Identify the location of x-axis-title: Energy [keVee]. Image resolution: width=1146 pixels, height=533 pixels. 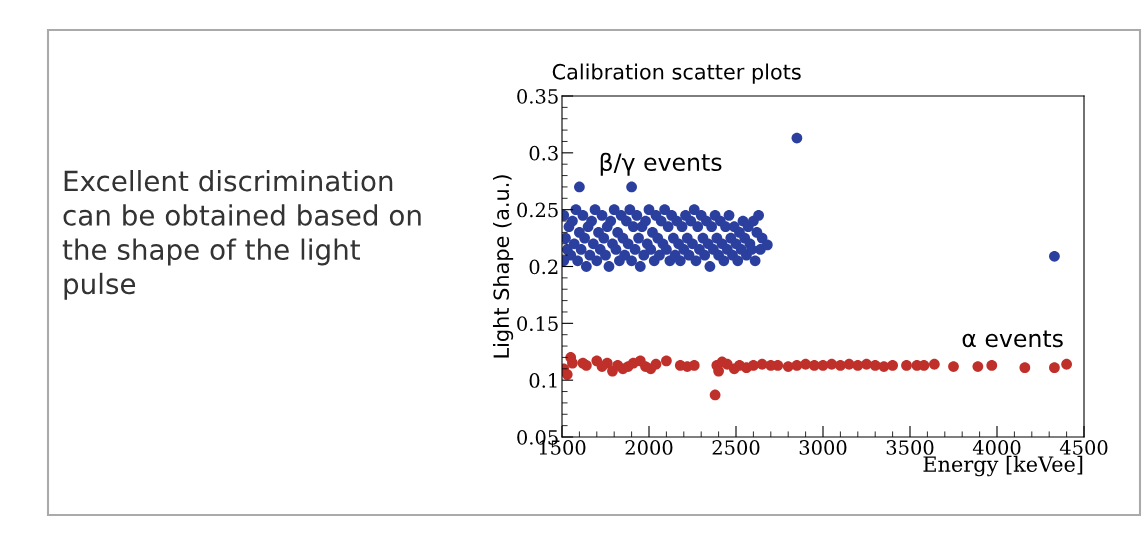
(1003, 466).